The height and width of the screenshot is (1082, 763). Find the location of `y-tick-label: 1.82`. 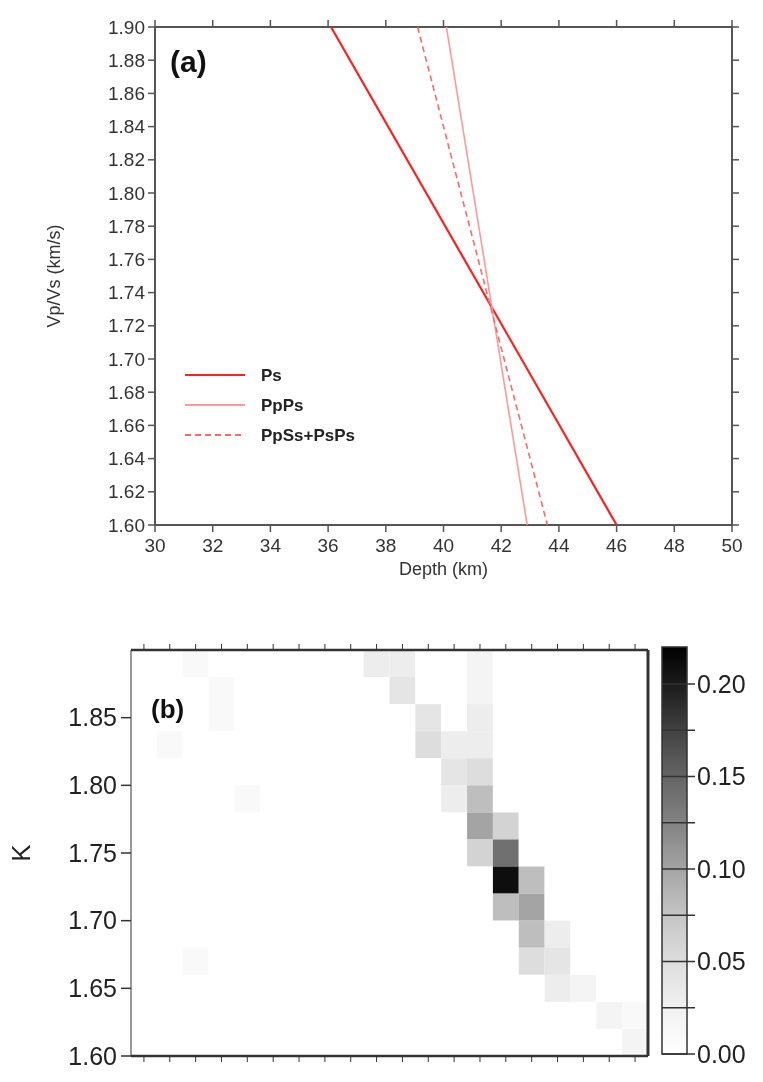

y-tick-label: 1.82 is located at coordinates (126, 160).